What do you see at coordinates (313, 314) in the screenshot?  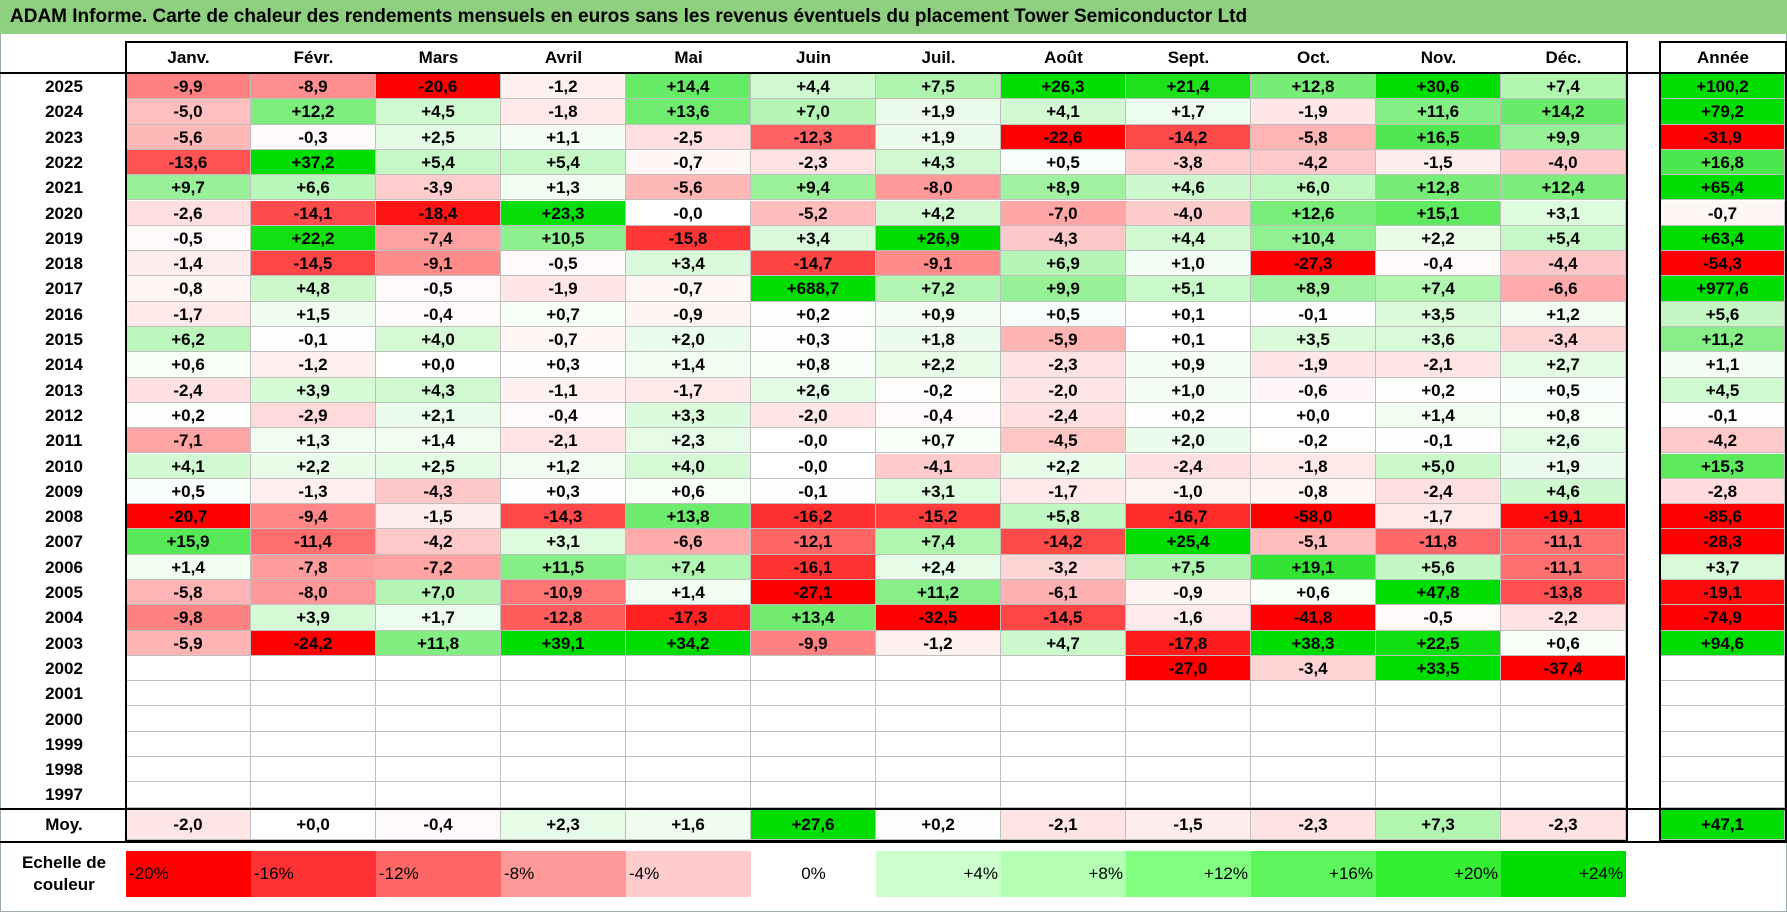 I see `heatmap-cell: +1,5` at bounding box center [313, 314].